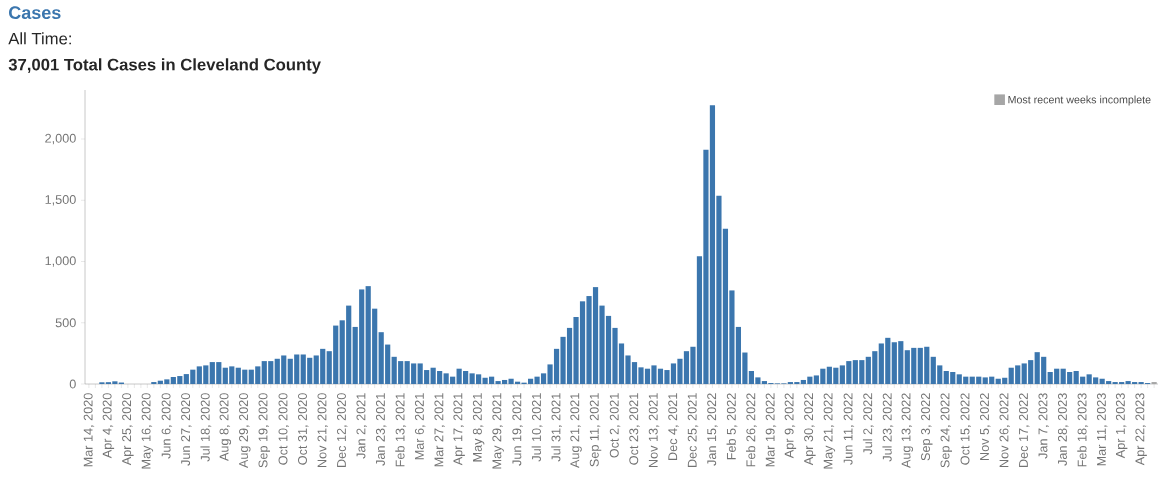 The height and width of the screenshot is (479, 1159). I want to click on x-tick-label: Jun 11, 2022, so click(849, 429).